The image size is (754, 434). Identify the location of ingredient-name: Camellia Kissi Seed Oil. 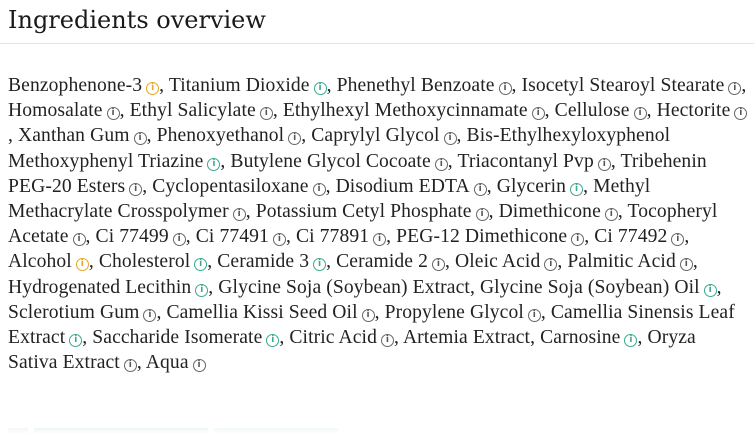
(262, 312).